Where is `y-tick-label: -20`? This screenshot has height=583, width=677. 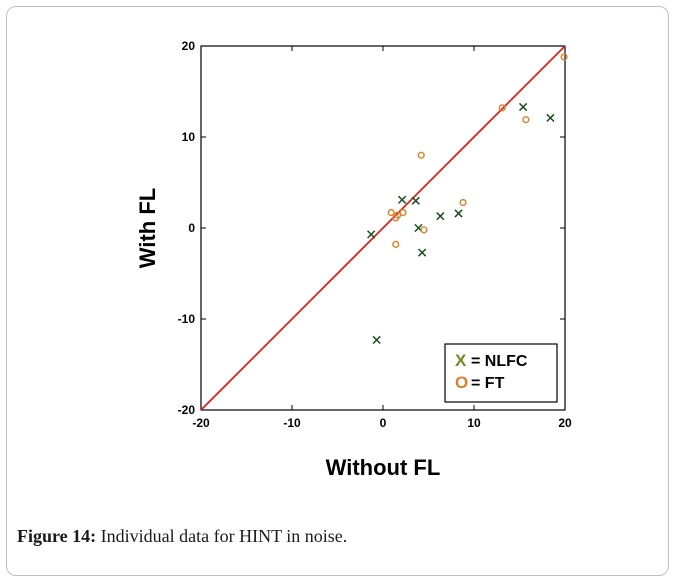 y-tick-label: -20 is located at coordinates (187, 410).